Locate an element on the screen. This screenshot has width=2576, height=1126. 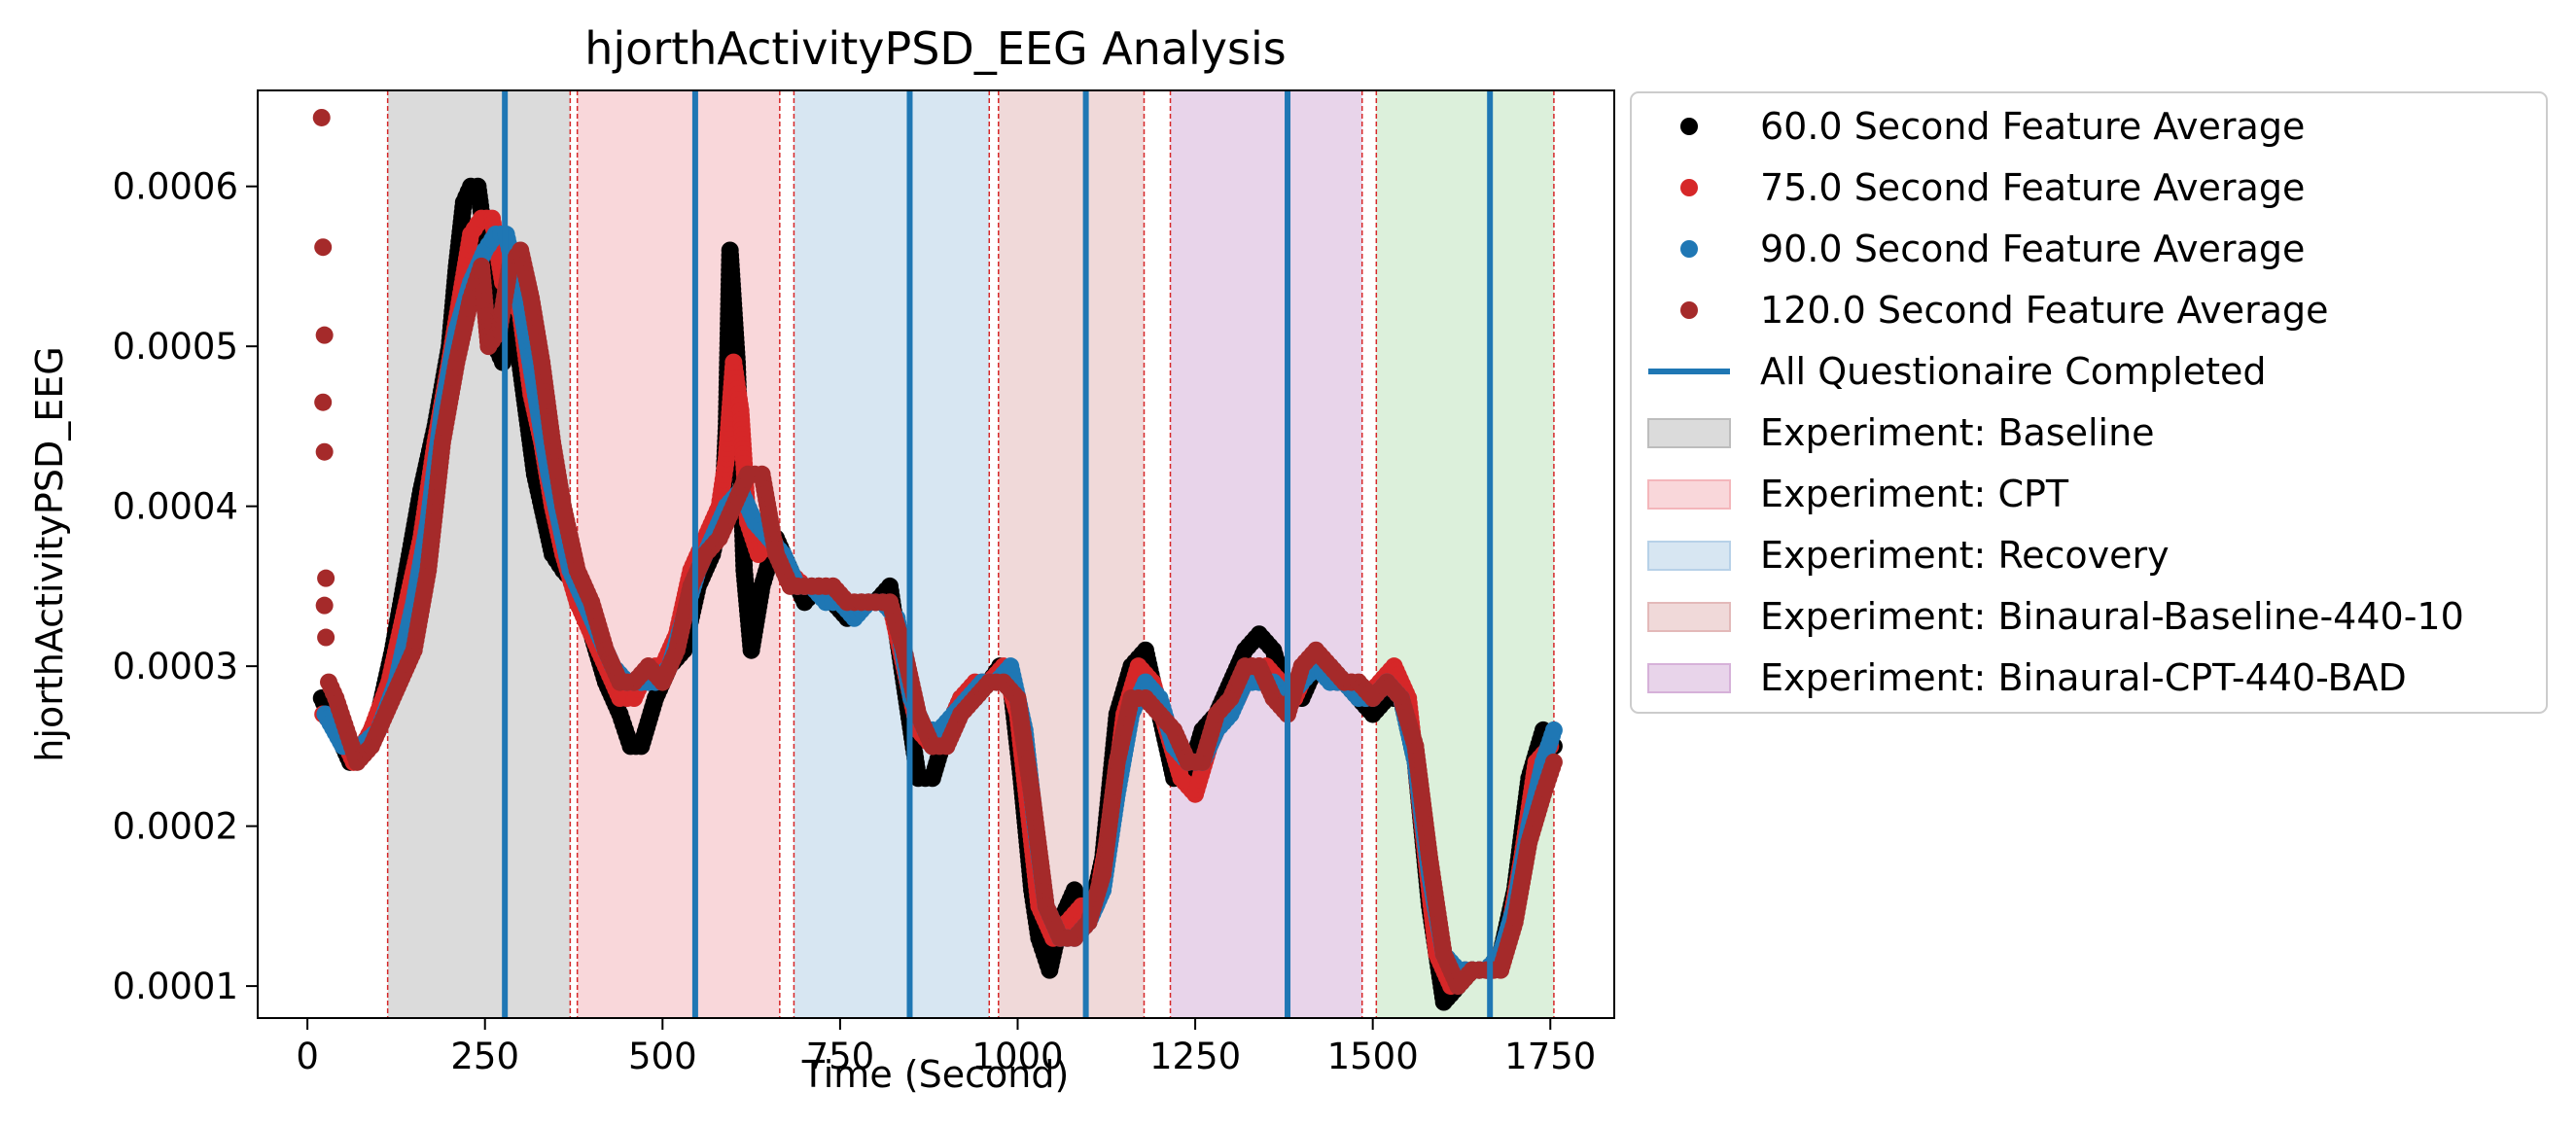
legend-item: Experiment: CPT is located at coordinates (1858, 494).